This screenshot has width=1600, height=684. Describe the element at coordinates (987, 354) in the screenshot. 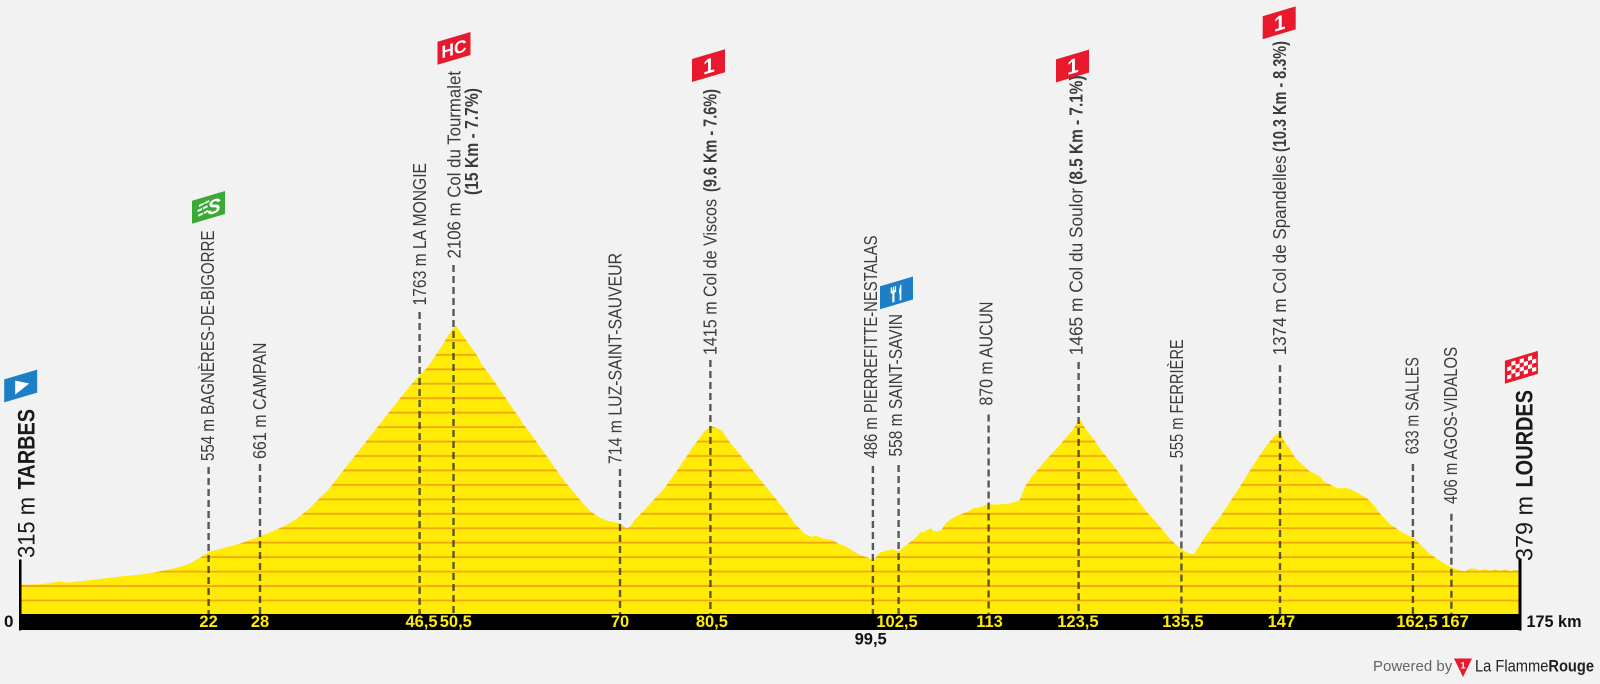

I see `svg-text: 870 m AUCUN` at that location.